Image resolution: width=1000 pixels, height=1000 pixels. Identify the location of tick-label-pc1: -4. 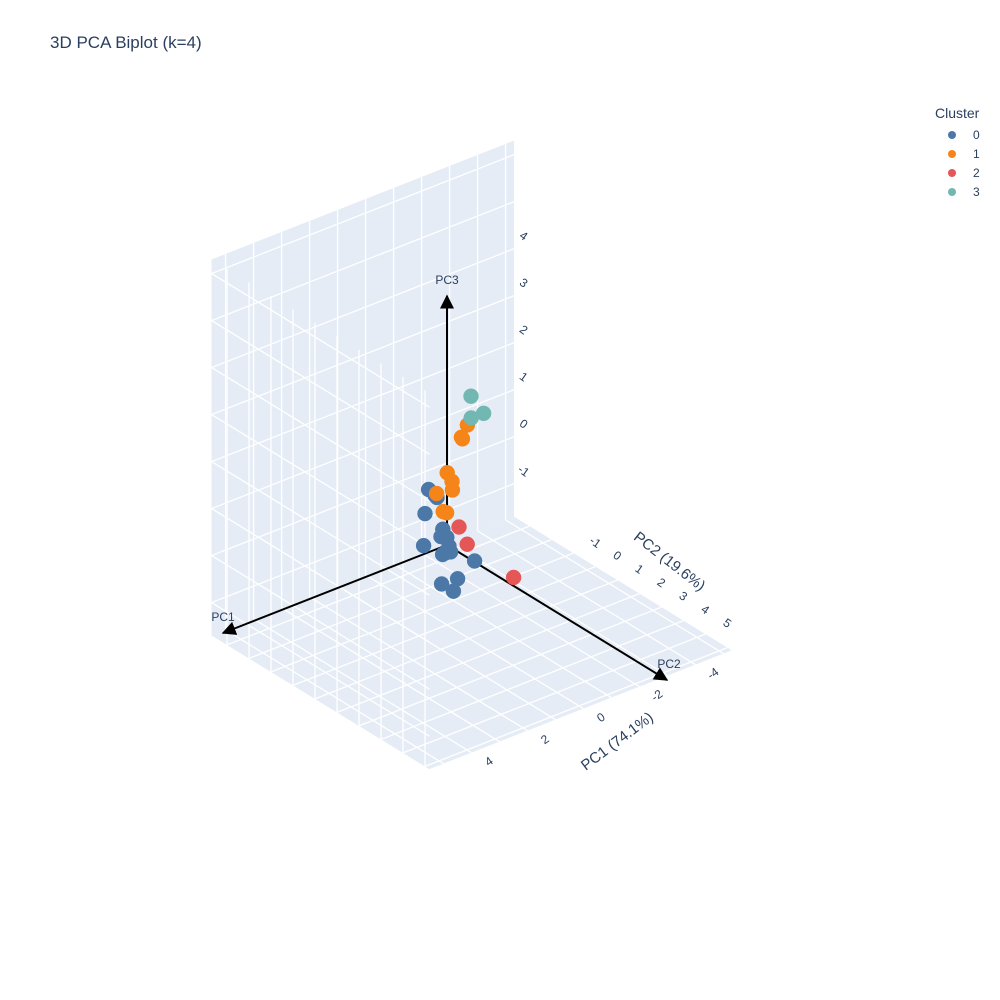
(713, 673).